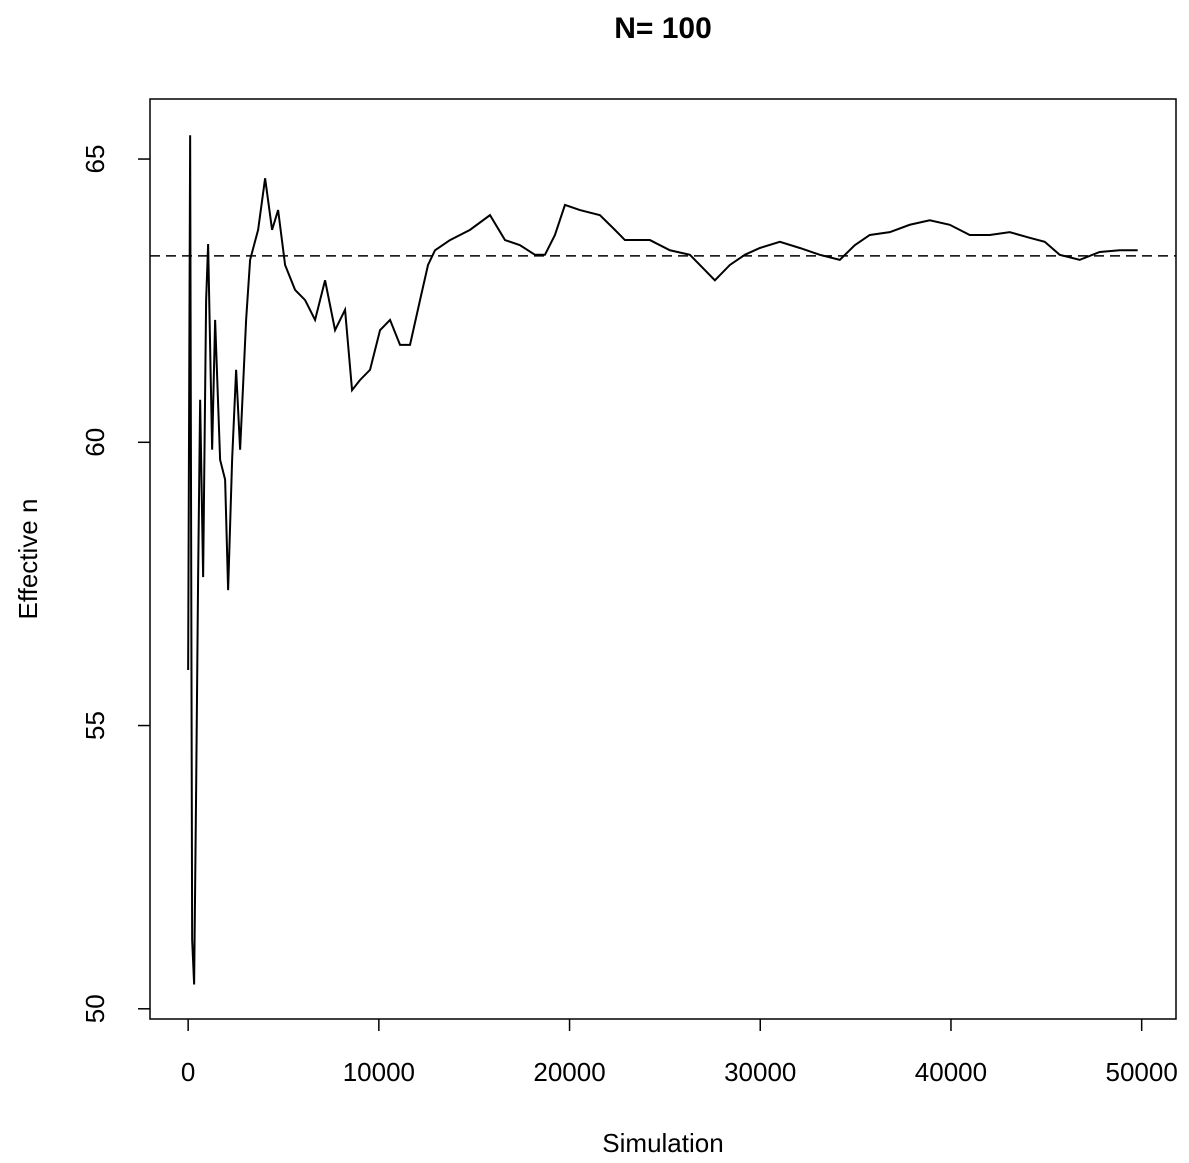 The width and height of the screenshot is (1189, 1163). What do you see at coordinates (1142, 1072) in the screenshot?
I see `x-tick-label: 50000` at bounding box center [1142, 1072].